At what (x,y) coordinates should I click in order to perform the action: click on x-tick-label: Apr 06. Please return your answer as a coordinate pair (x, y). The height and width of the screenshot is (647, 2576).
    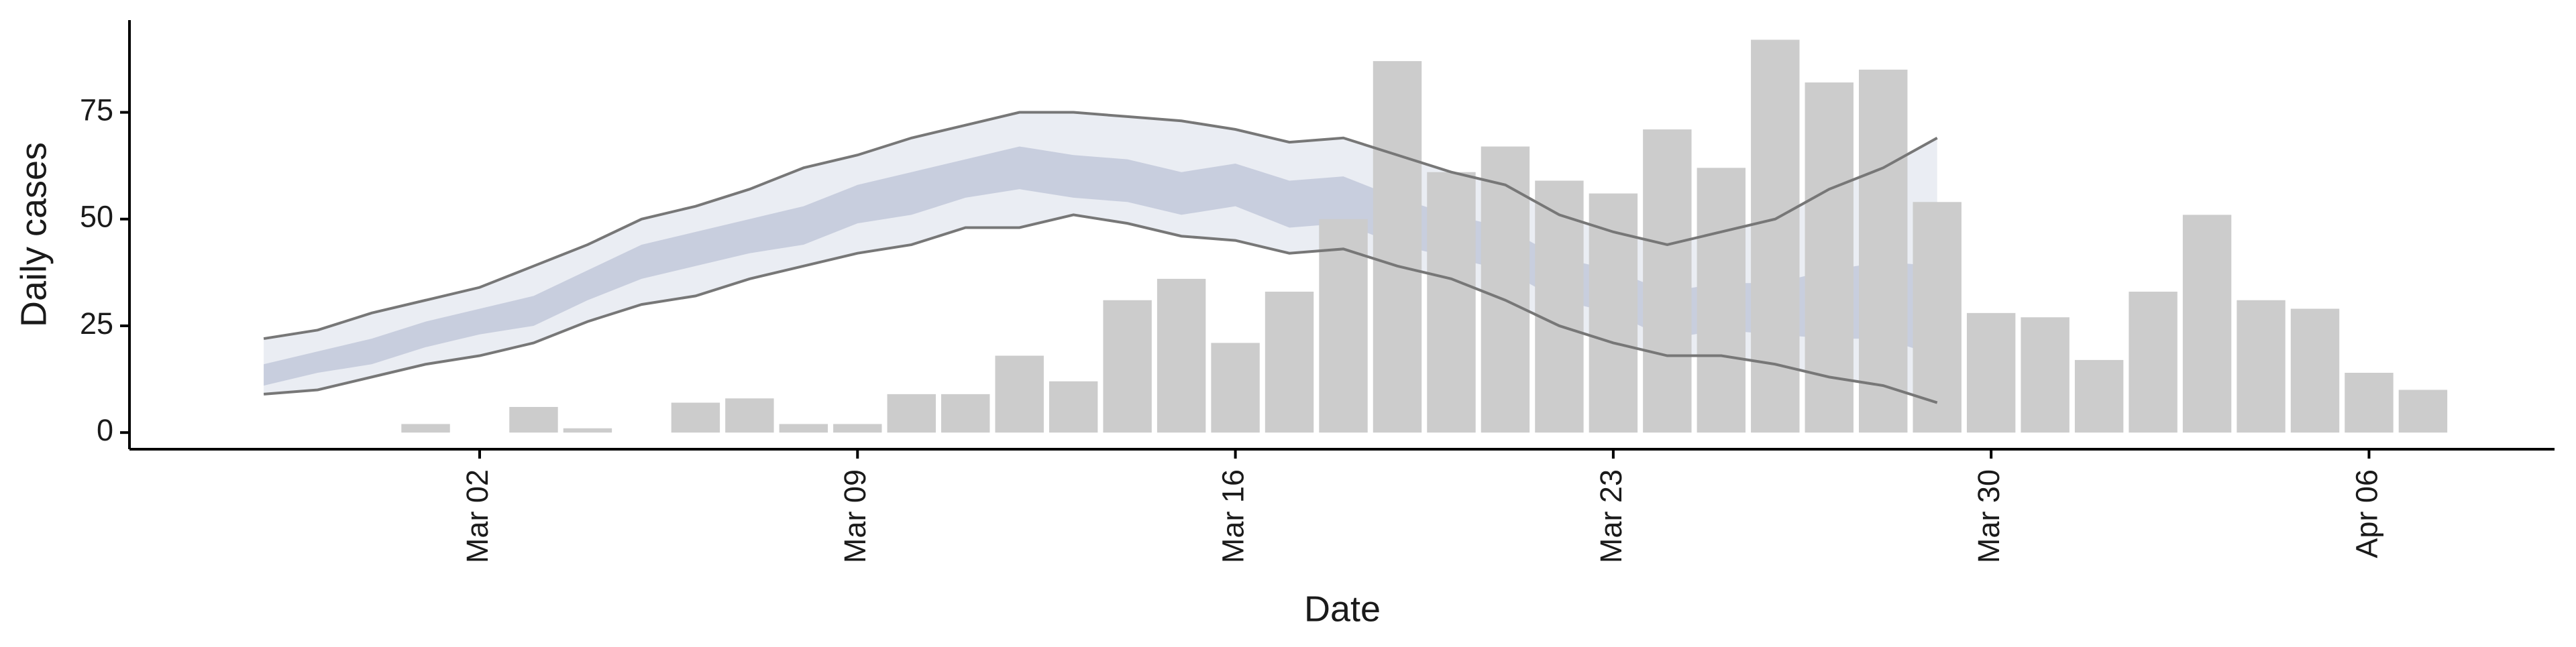
    Looking at the image, I should click on (2366, 513).